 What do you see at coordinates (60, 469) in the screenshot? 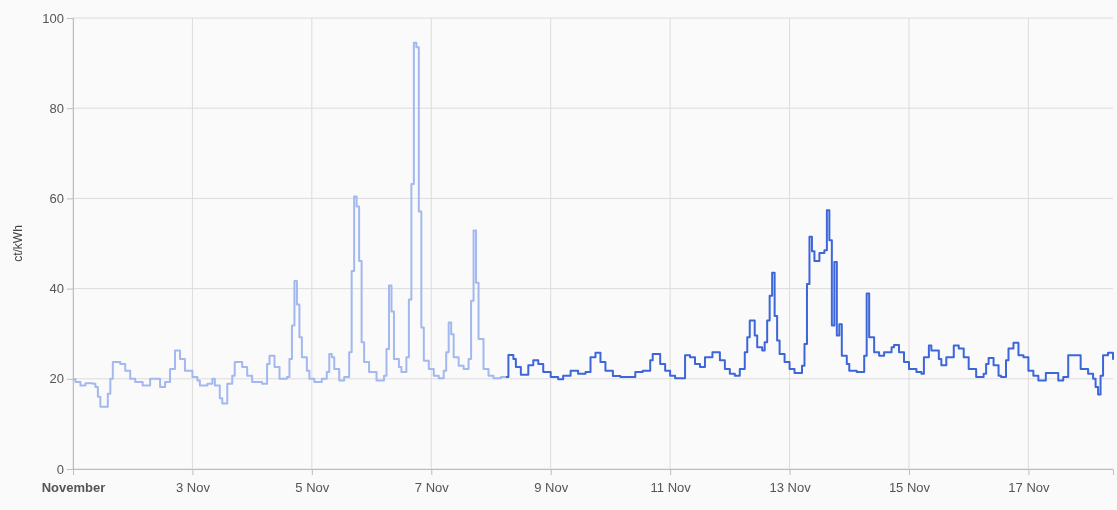
I see `y-tick-label: 0` at bounding box center [60, 469].